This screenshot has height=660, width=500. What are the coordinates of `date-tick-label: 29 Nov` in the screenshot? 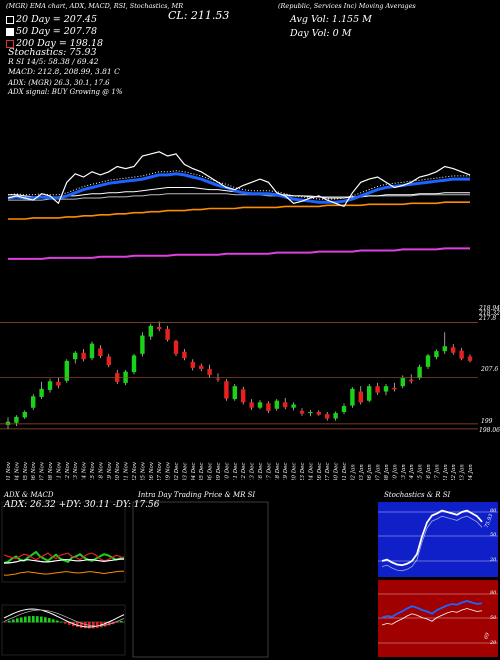 It's located at (169, 470).